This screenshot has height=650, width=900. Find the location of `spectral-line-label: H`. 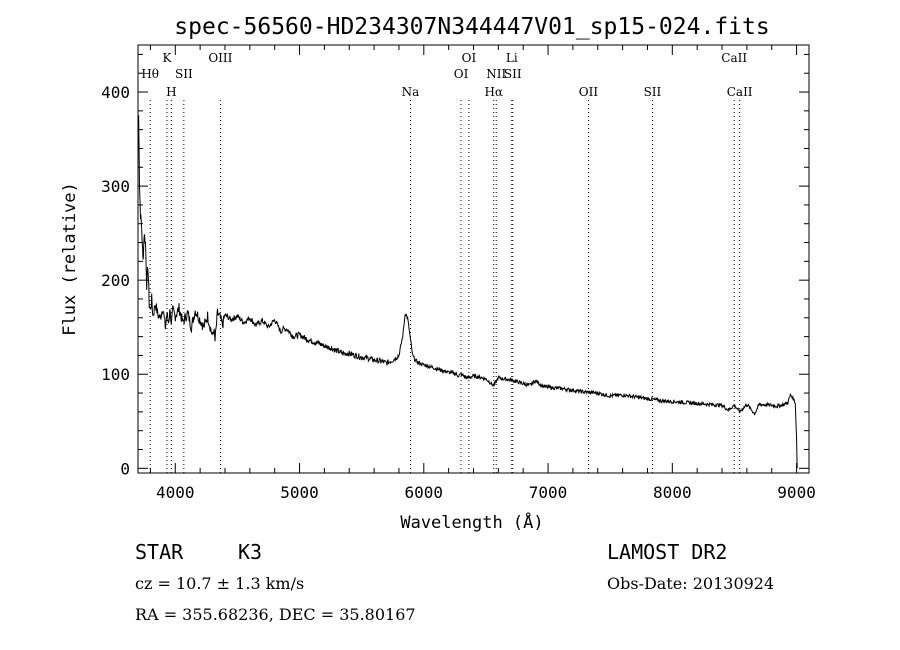

spectral-line-label: H is located at coordinates (171, 92).